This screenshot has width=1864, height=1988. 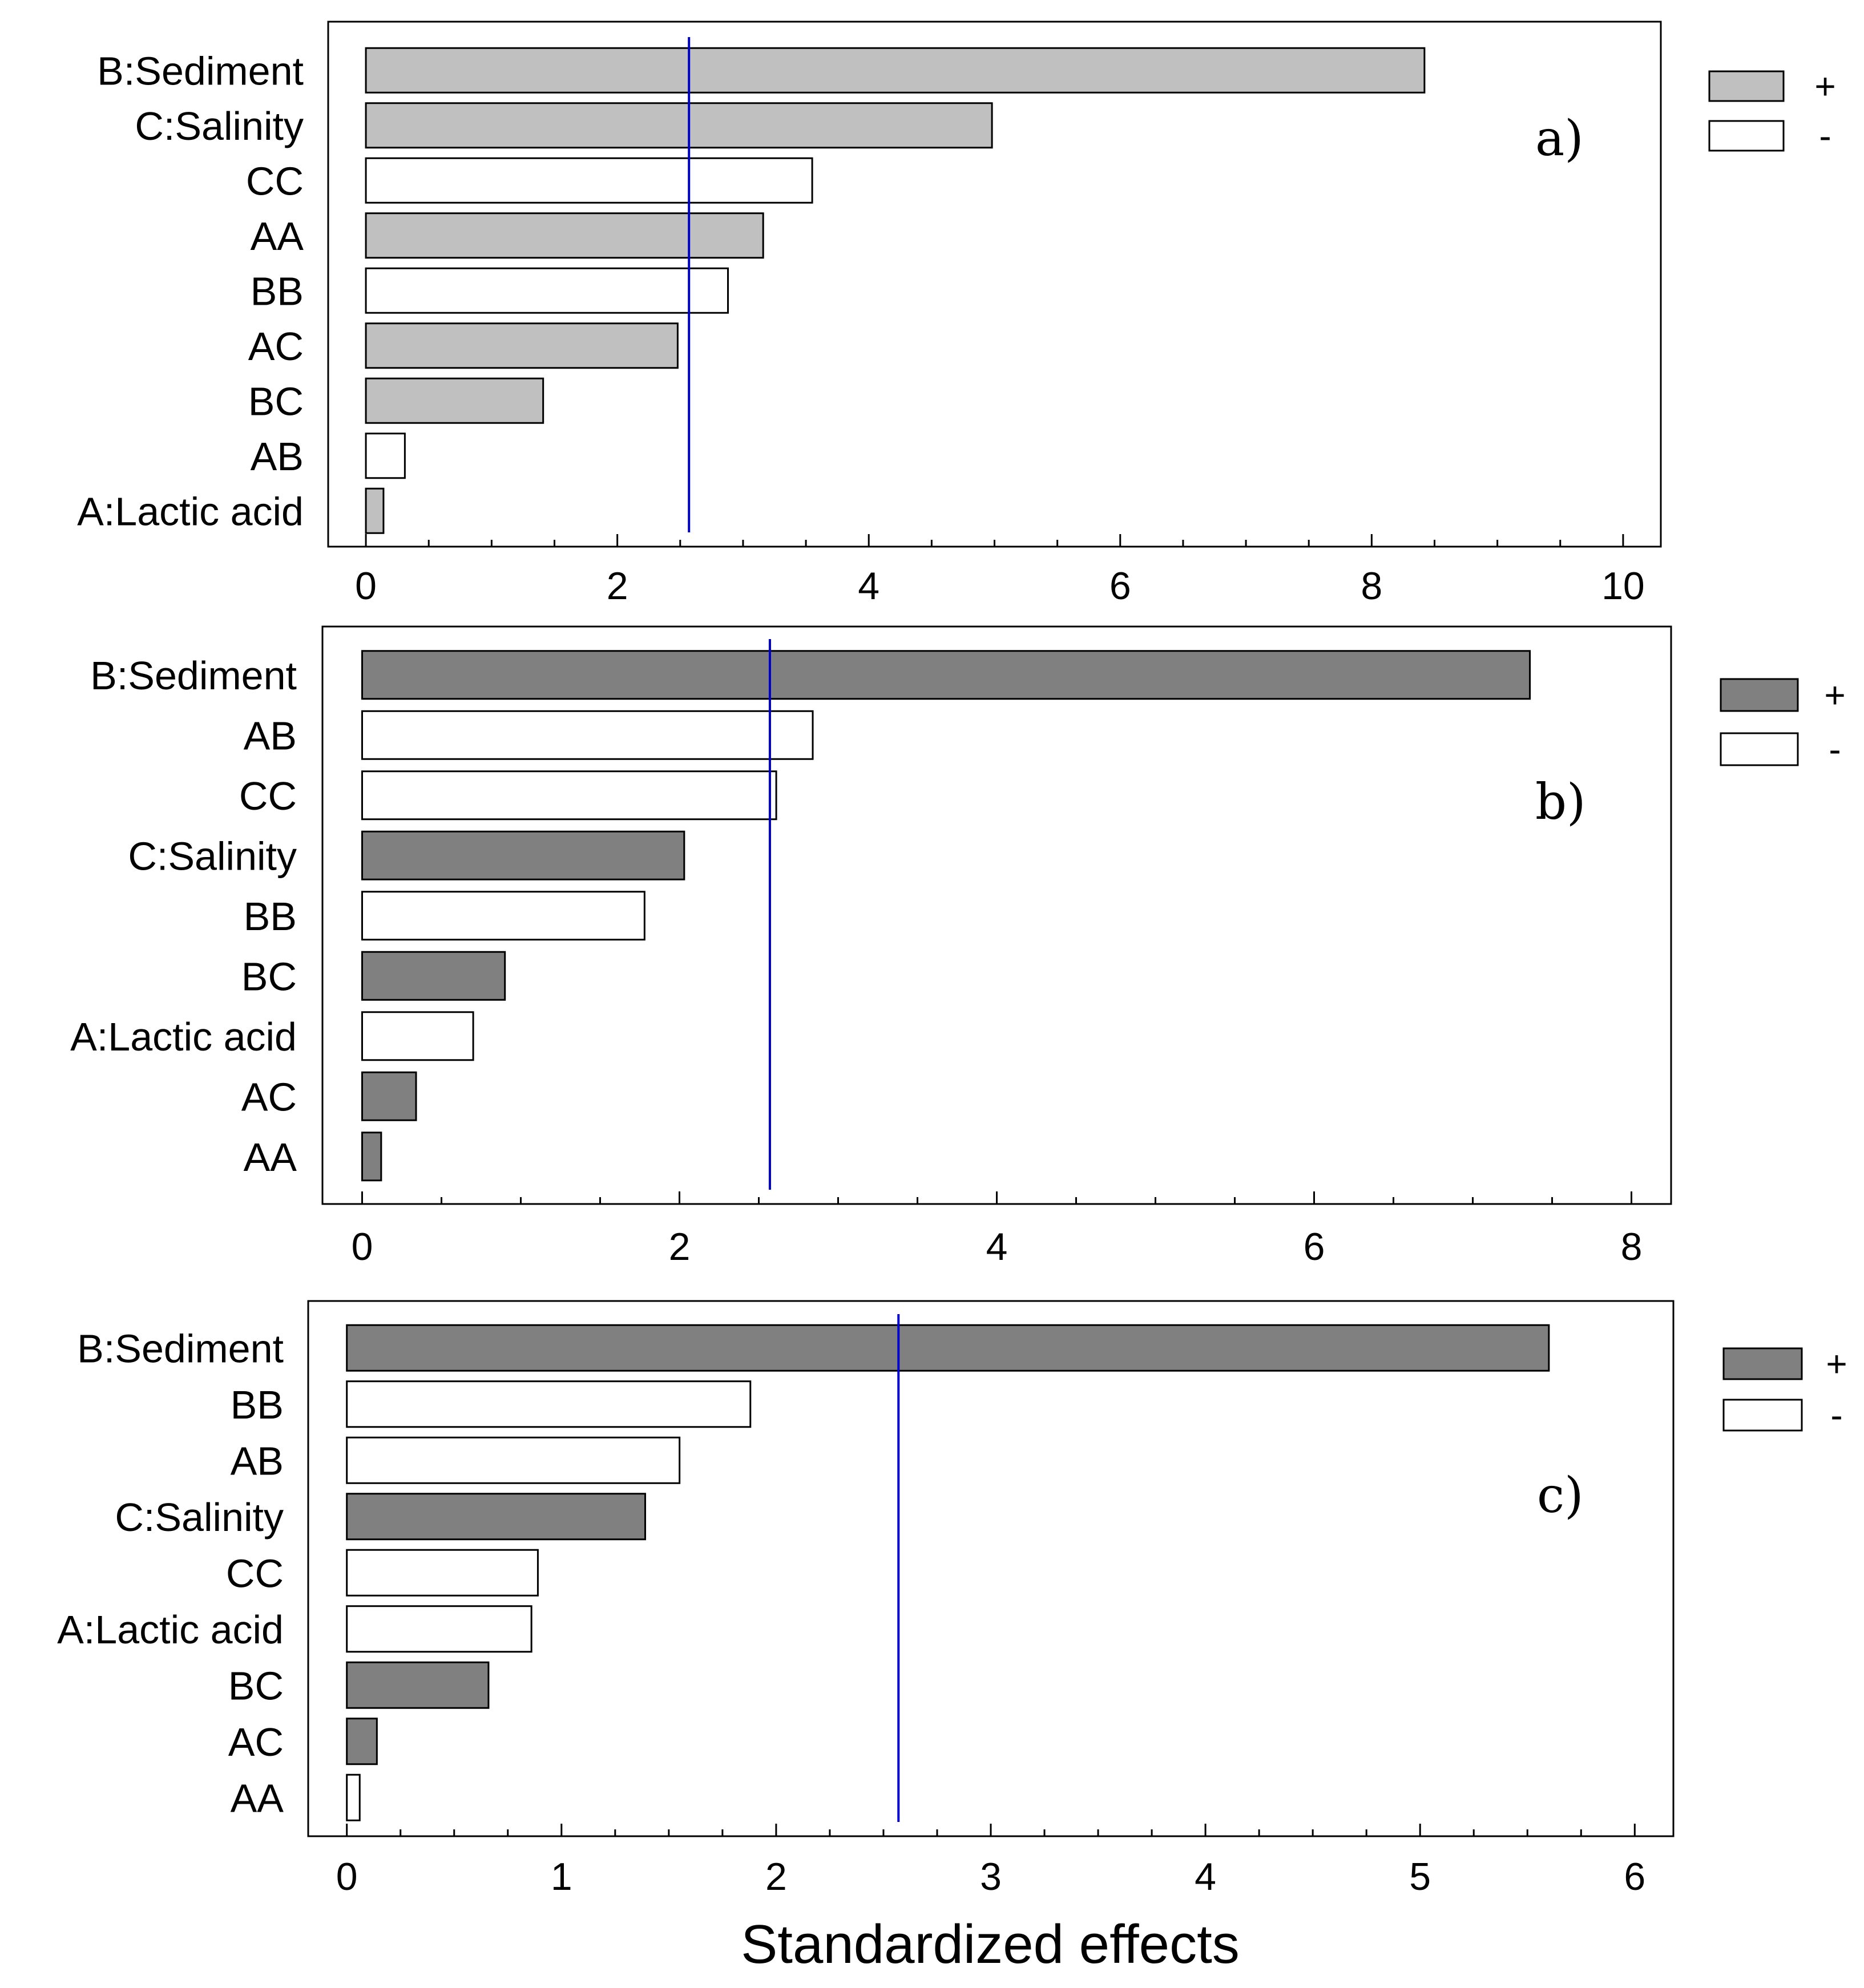 I want to click on panel-label: b), so click(x=1560, y=802).